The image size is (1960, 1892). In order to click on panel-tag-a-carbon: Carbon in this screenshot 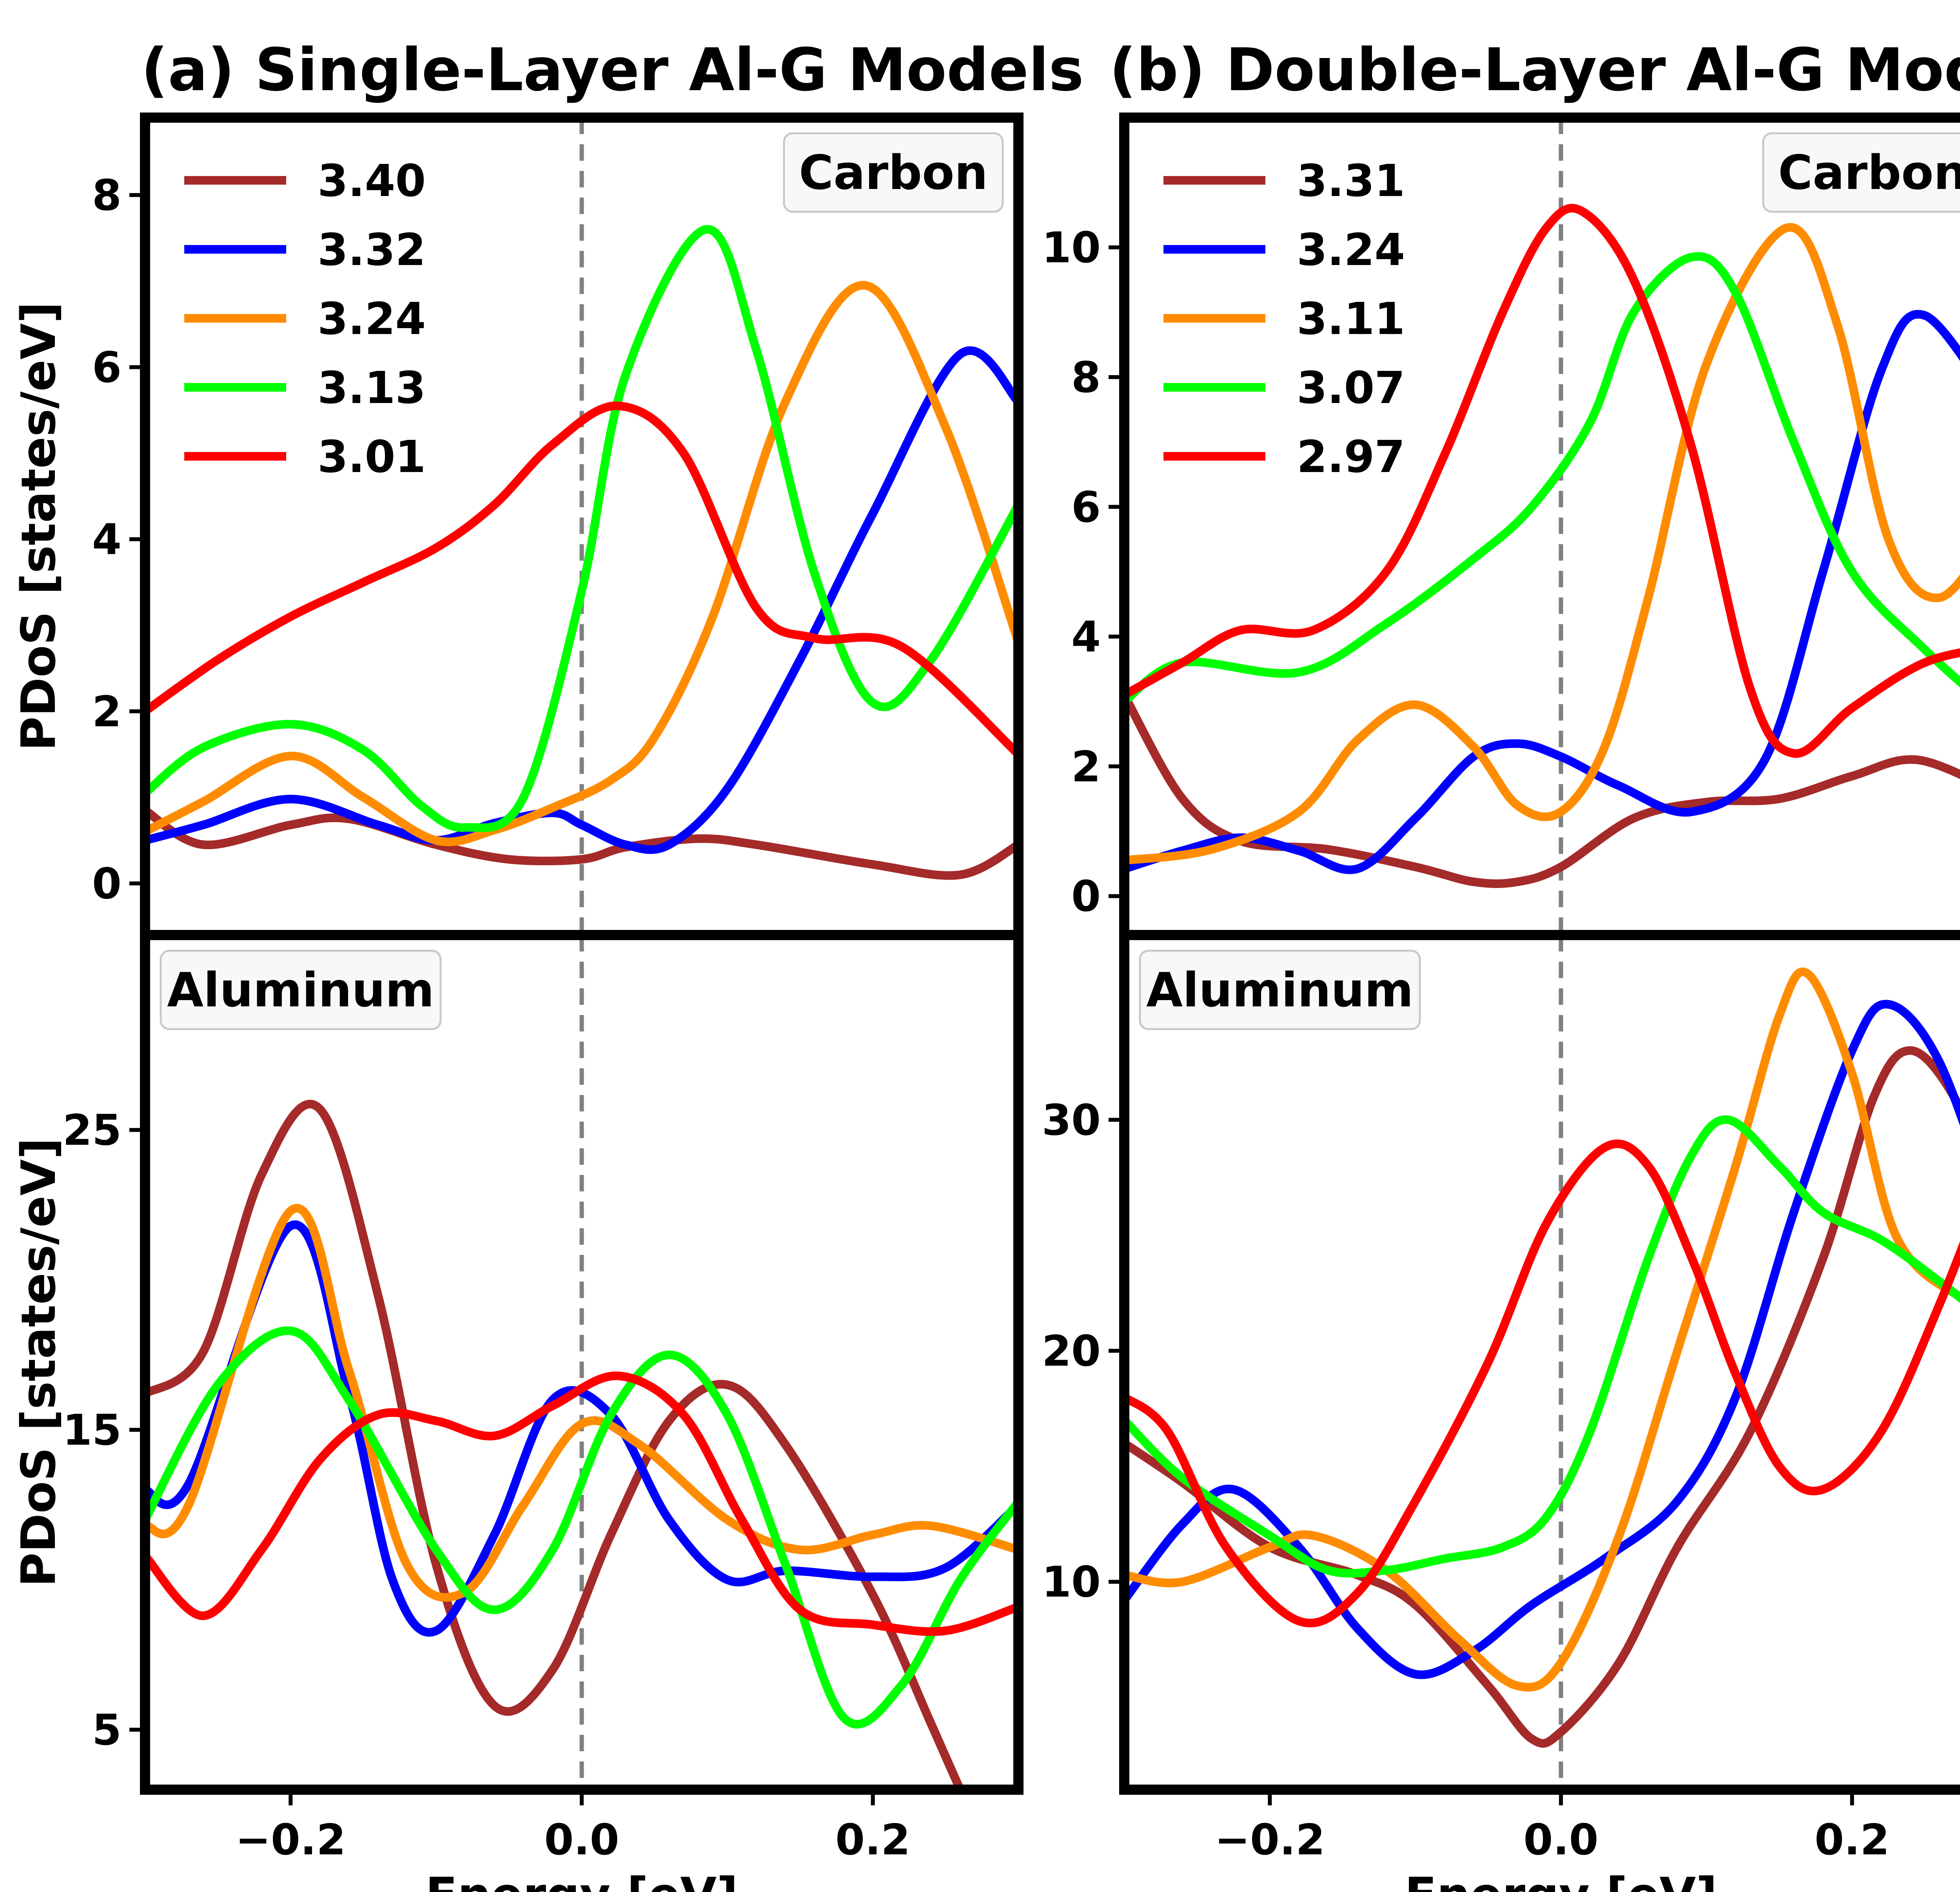, I will do `click(893, 172)`.